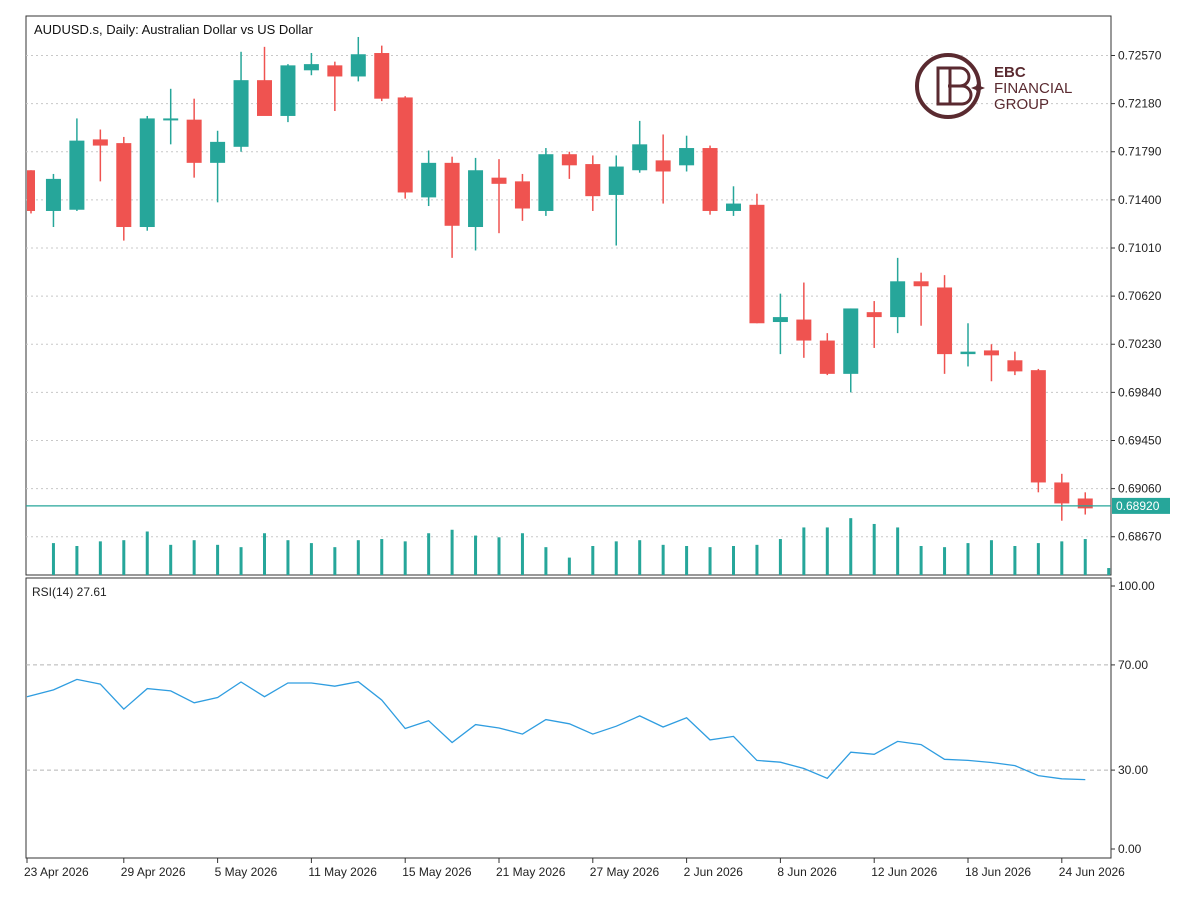 Image resolution: width=1200 pixels, height=903 pixels. I want to click on rsi-levels, so click(568, 717).